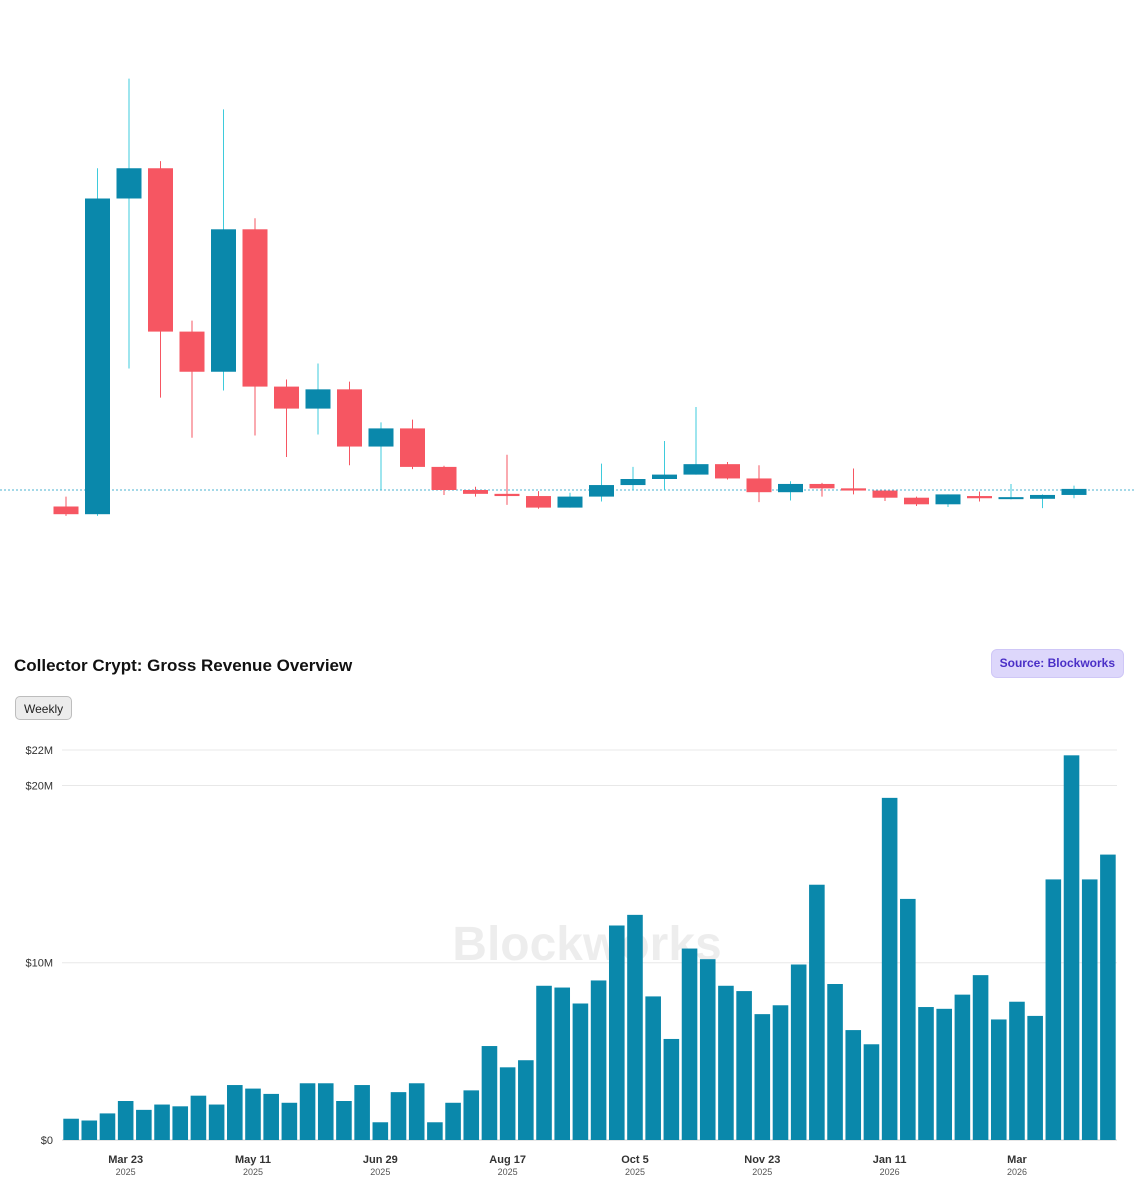  Describe the element at coordinates (39, 946) in the screenshot. I see `y-axis-labels: $0 $10M $20M $22M` at that location.